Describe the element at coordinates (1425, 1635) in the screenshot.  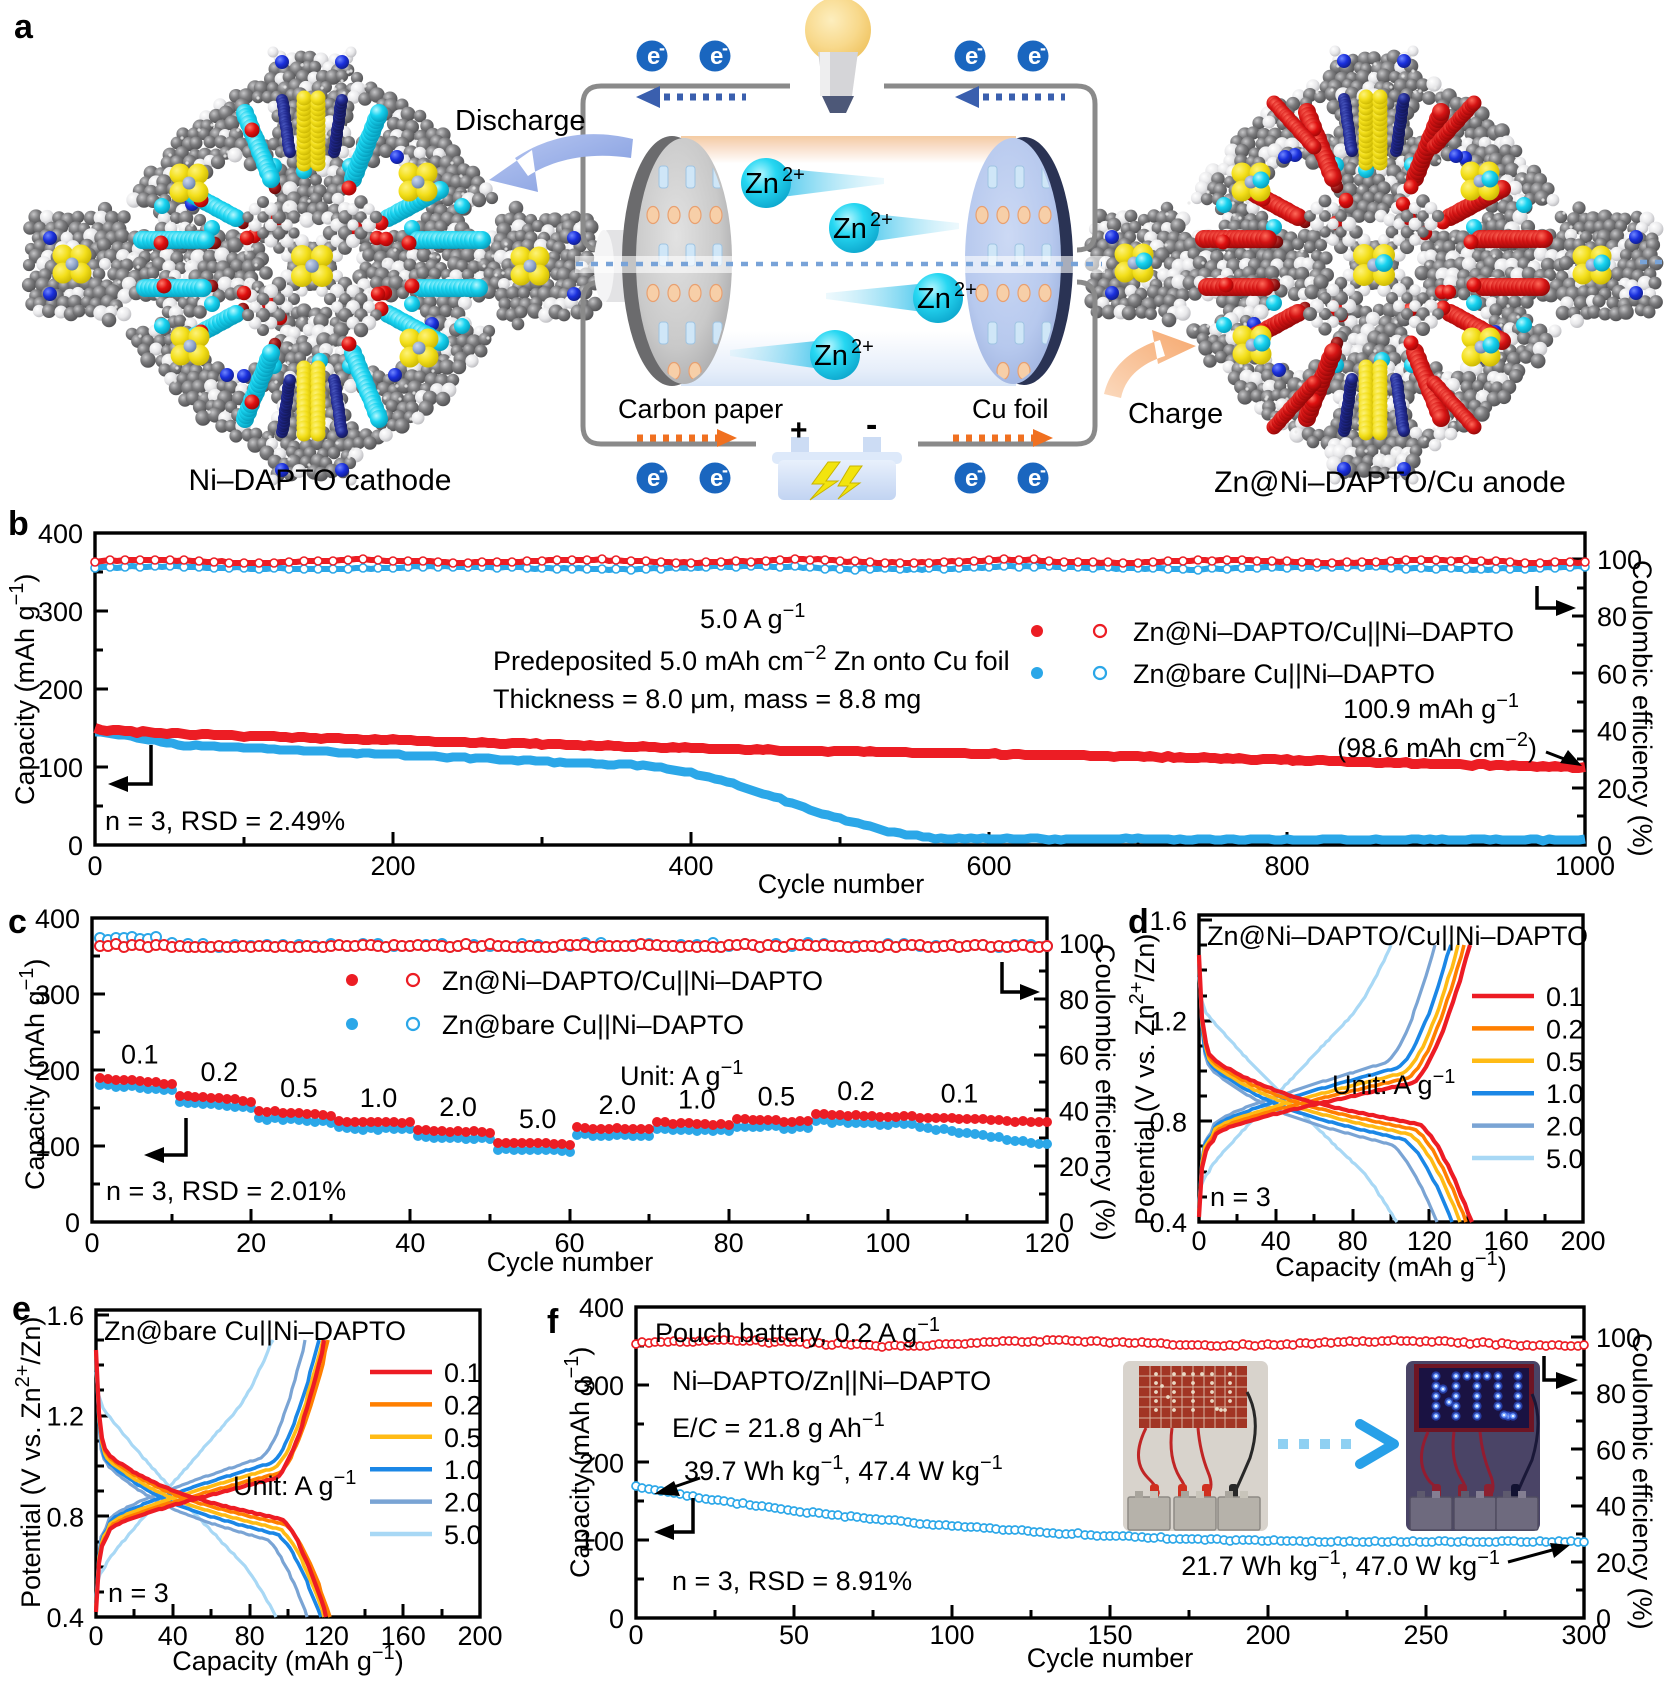
I see `svg-text: 250` at that location.